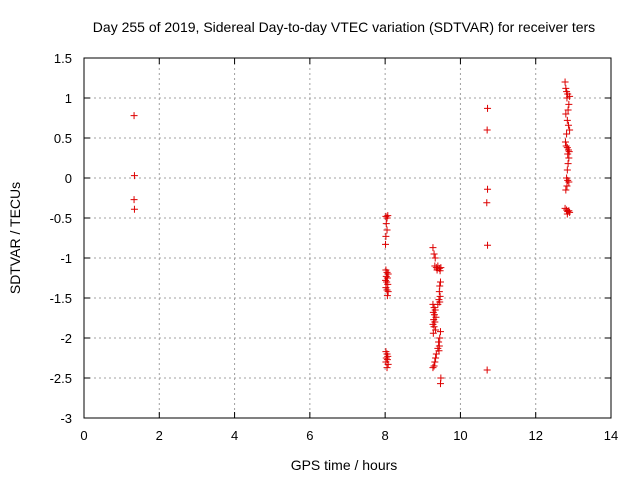 Image resolution: width=640 pixels, height=480 pixels. I want to click on y-axis-label: SDTVAR / TECUs, so click(15, 238).